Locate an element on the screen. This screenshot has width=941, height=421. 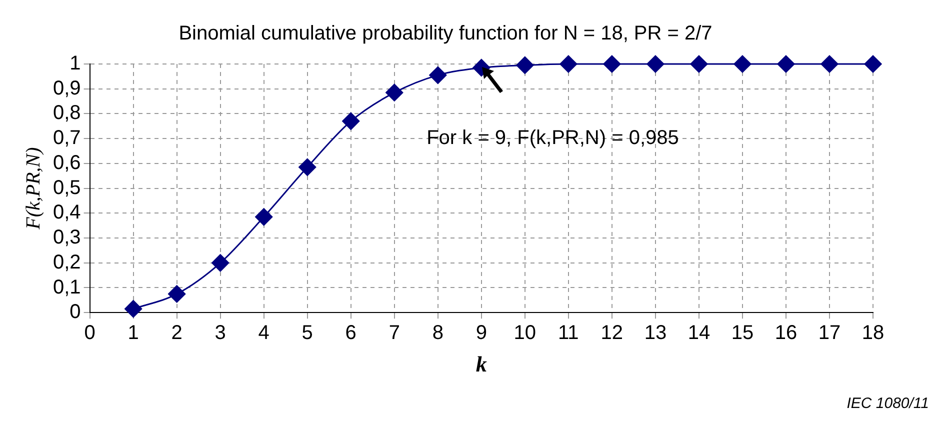
x-tick-label: 15 is located at coordinates (742, 333).